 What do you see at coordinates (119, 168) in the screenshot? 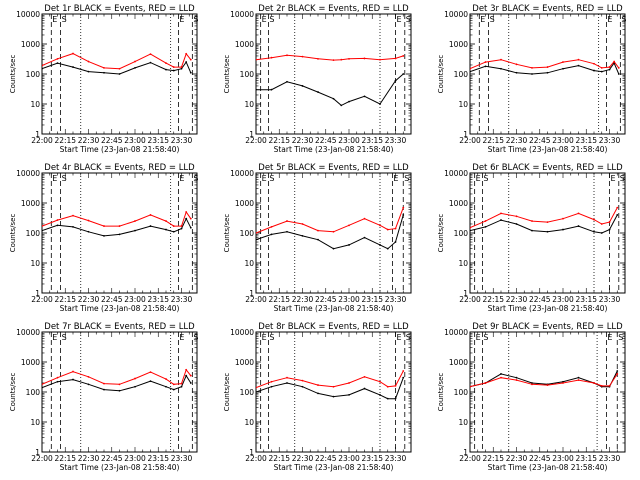
I see `panel-title: Det 4r BLACK = Events, RED = LLD` at bounding box center [119, 168].